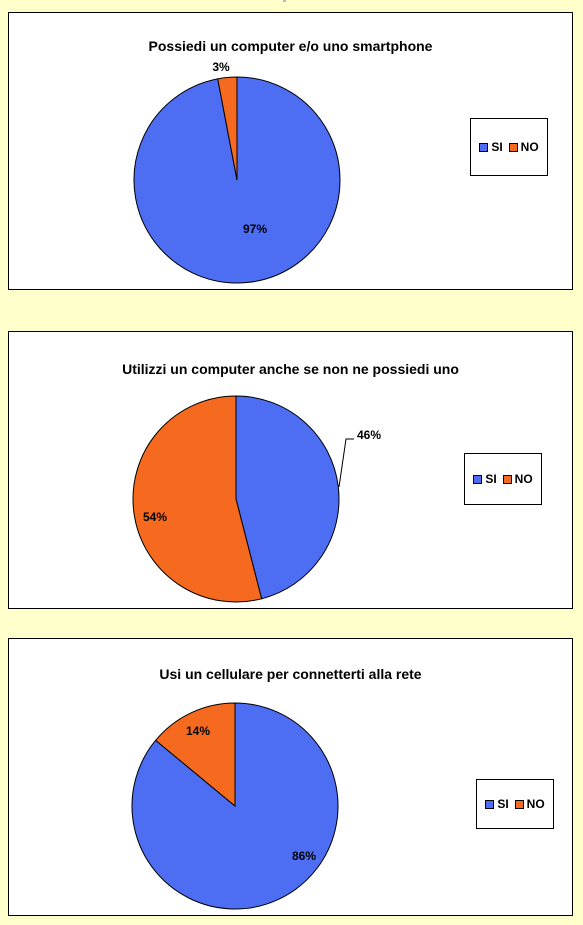 This screenshot has height=925, width=583. I want to click on pie-chart: 46% 54%, so click(256, 499).